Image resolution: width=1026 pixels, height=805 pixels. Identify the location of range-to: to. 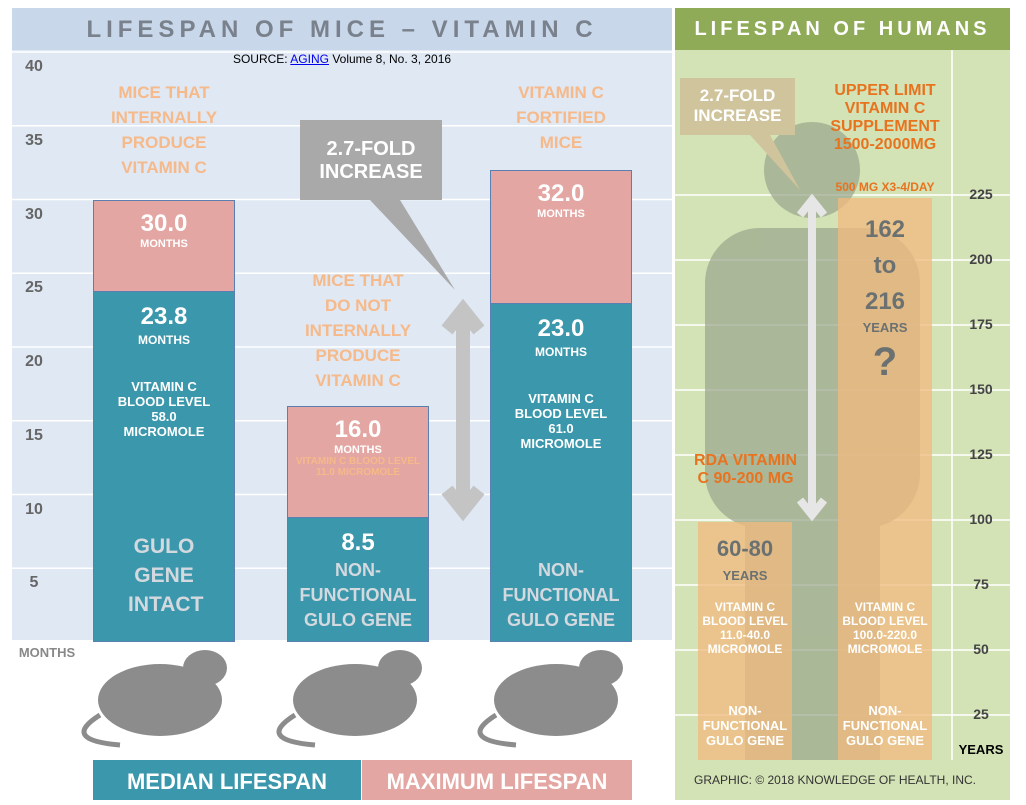
(885, 265).